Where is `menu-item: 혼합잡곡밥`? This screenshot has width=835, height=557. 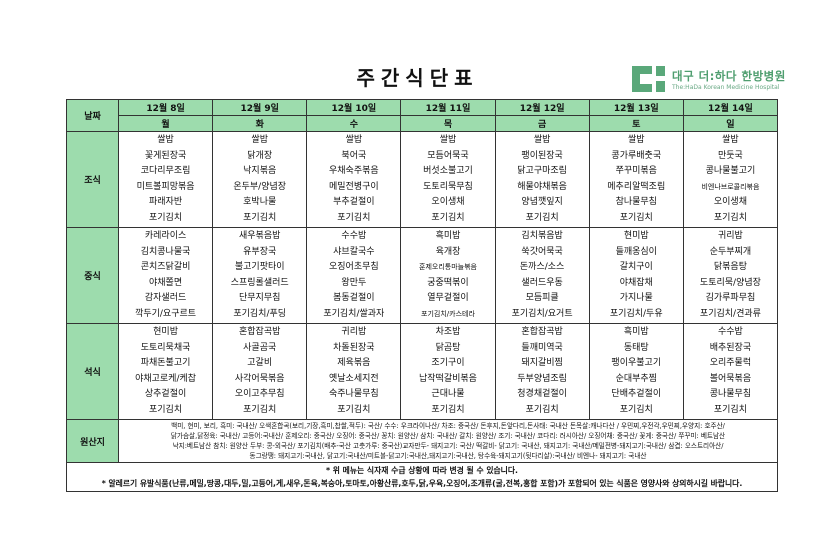
menu-item: 혼합잡곡밥 is located at coordinates (542, 332).